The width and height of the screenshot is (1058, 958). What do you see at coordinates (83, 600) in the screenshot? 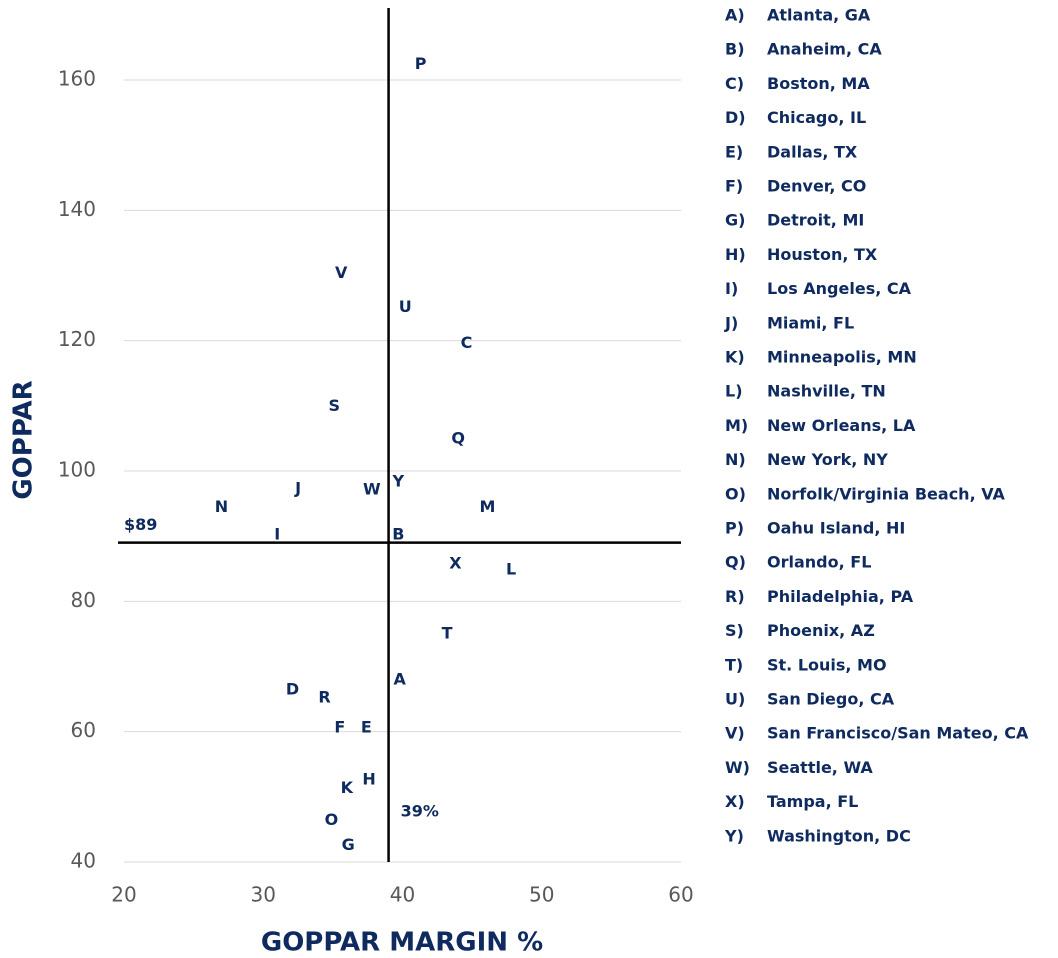
I see `y-tick-label: 80` at bounding box center [83, 600].